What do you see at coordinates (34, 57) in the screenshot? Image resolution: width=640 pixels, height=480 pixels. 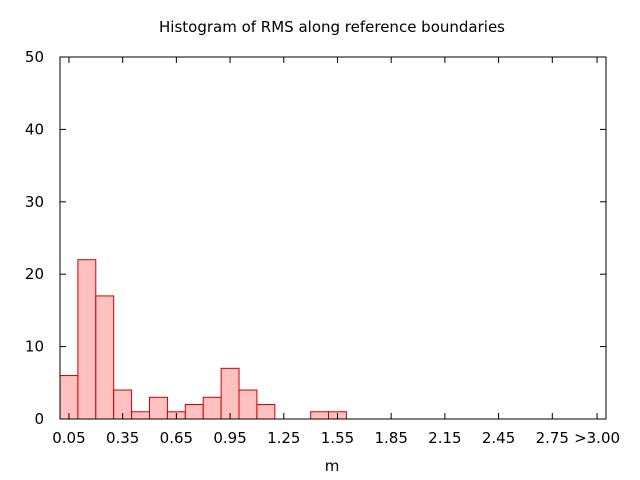 I see `y-tick-label: 50` at bounding box center [34, 57].